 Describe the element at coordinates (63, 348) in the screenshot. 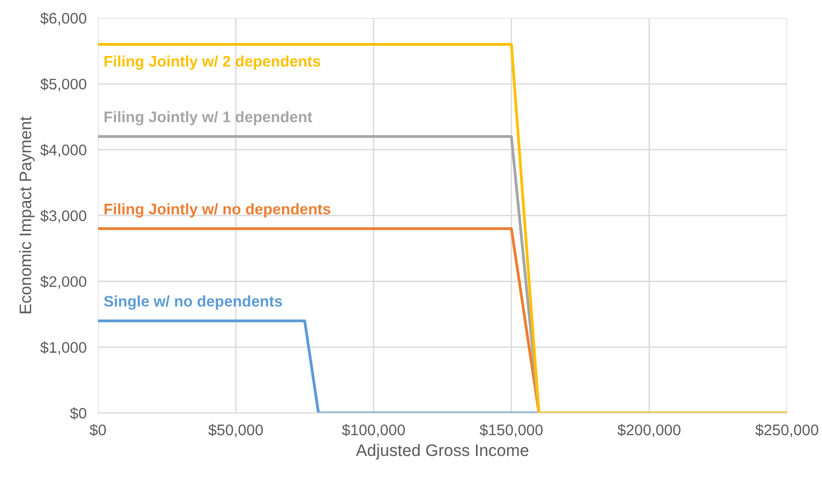

I see `y-tick-label: $1,000` at that location.